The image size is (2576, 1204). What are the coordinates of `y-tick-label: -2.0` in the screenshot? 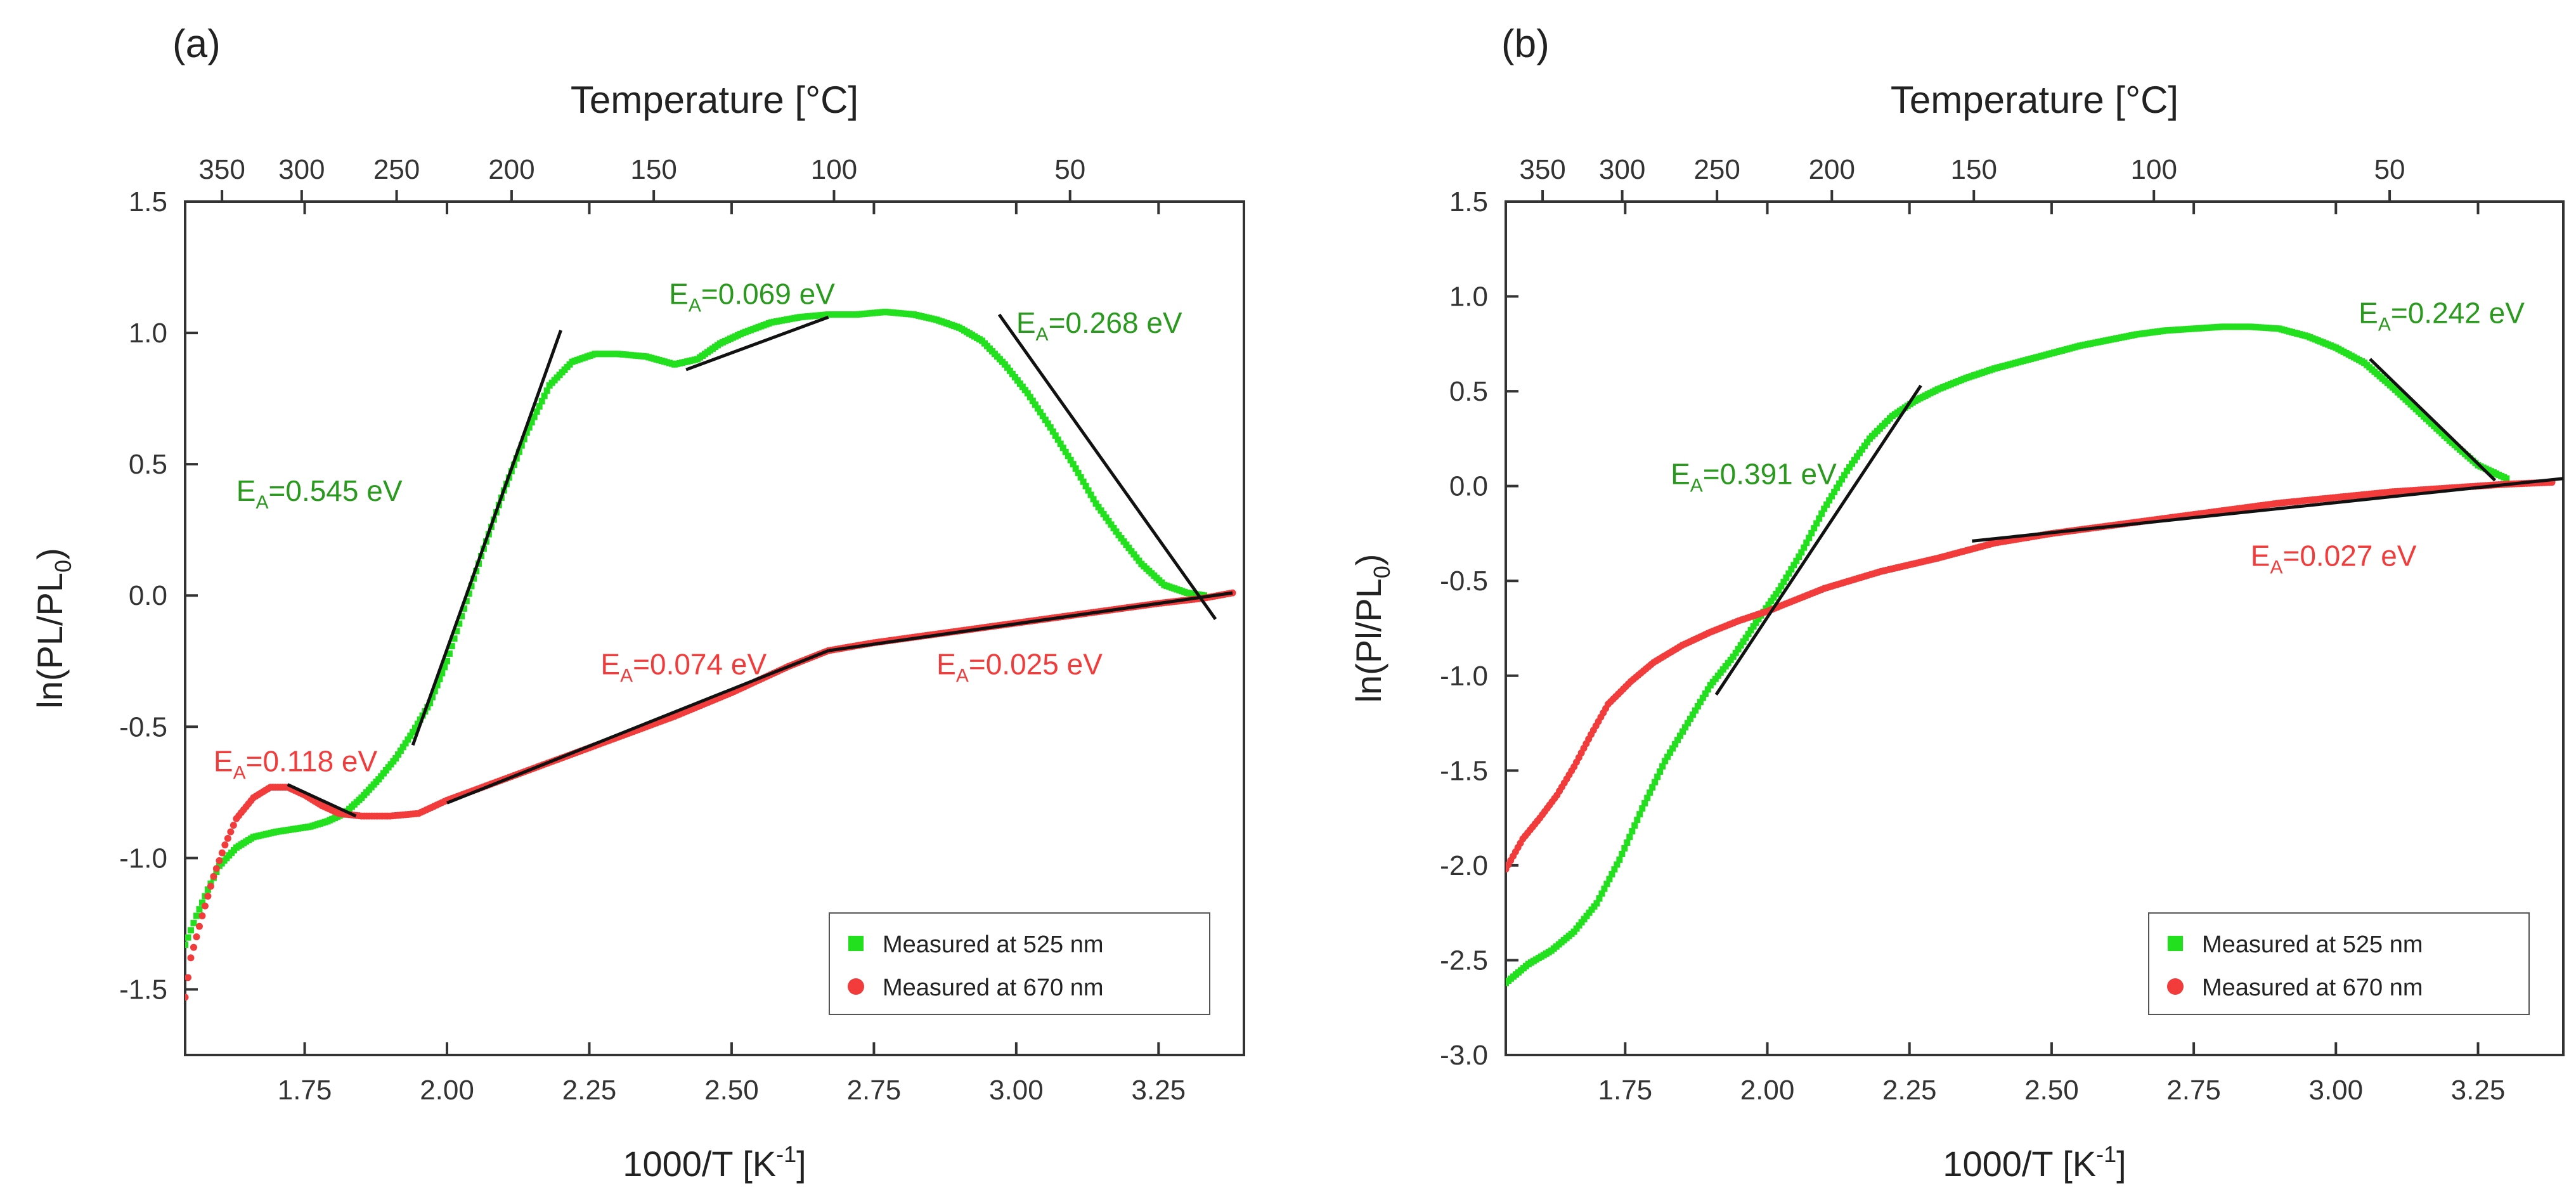 It's located at (1464, 865).